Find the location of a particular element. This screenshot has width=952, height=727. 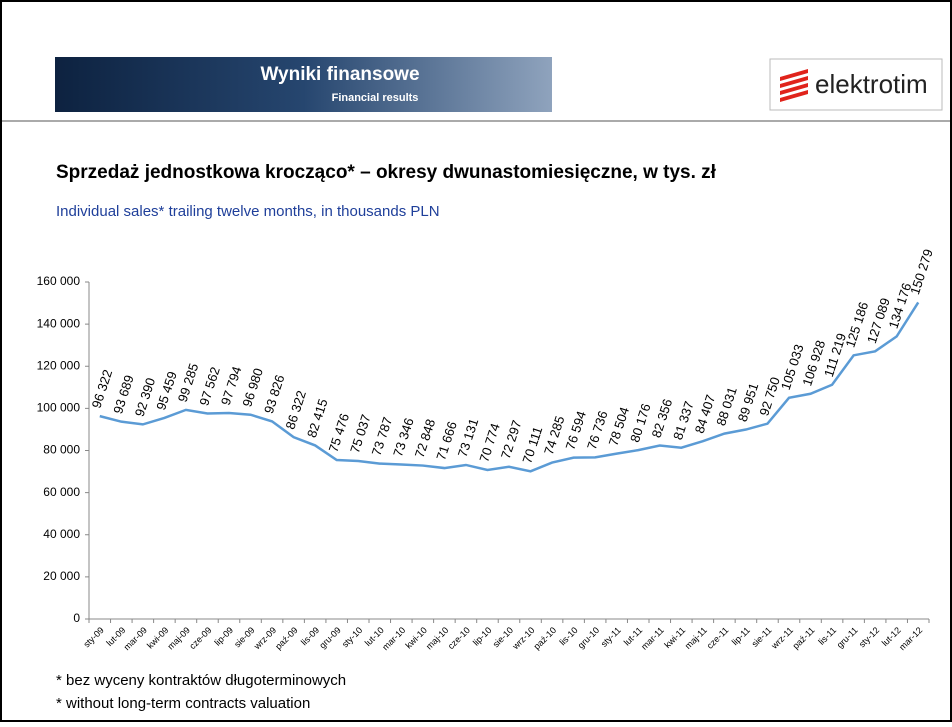

logo-icon is located at coordinates (794, 85).